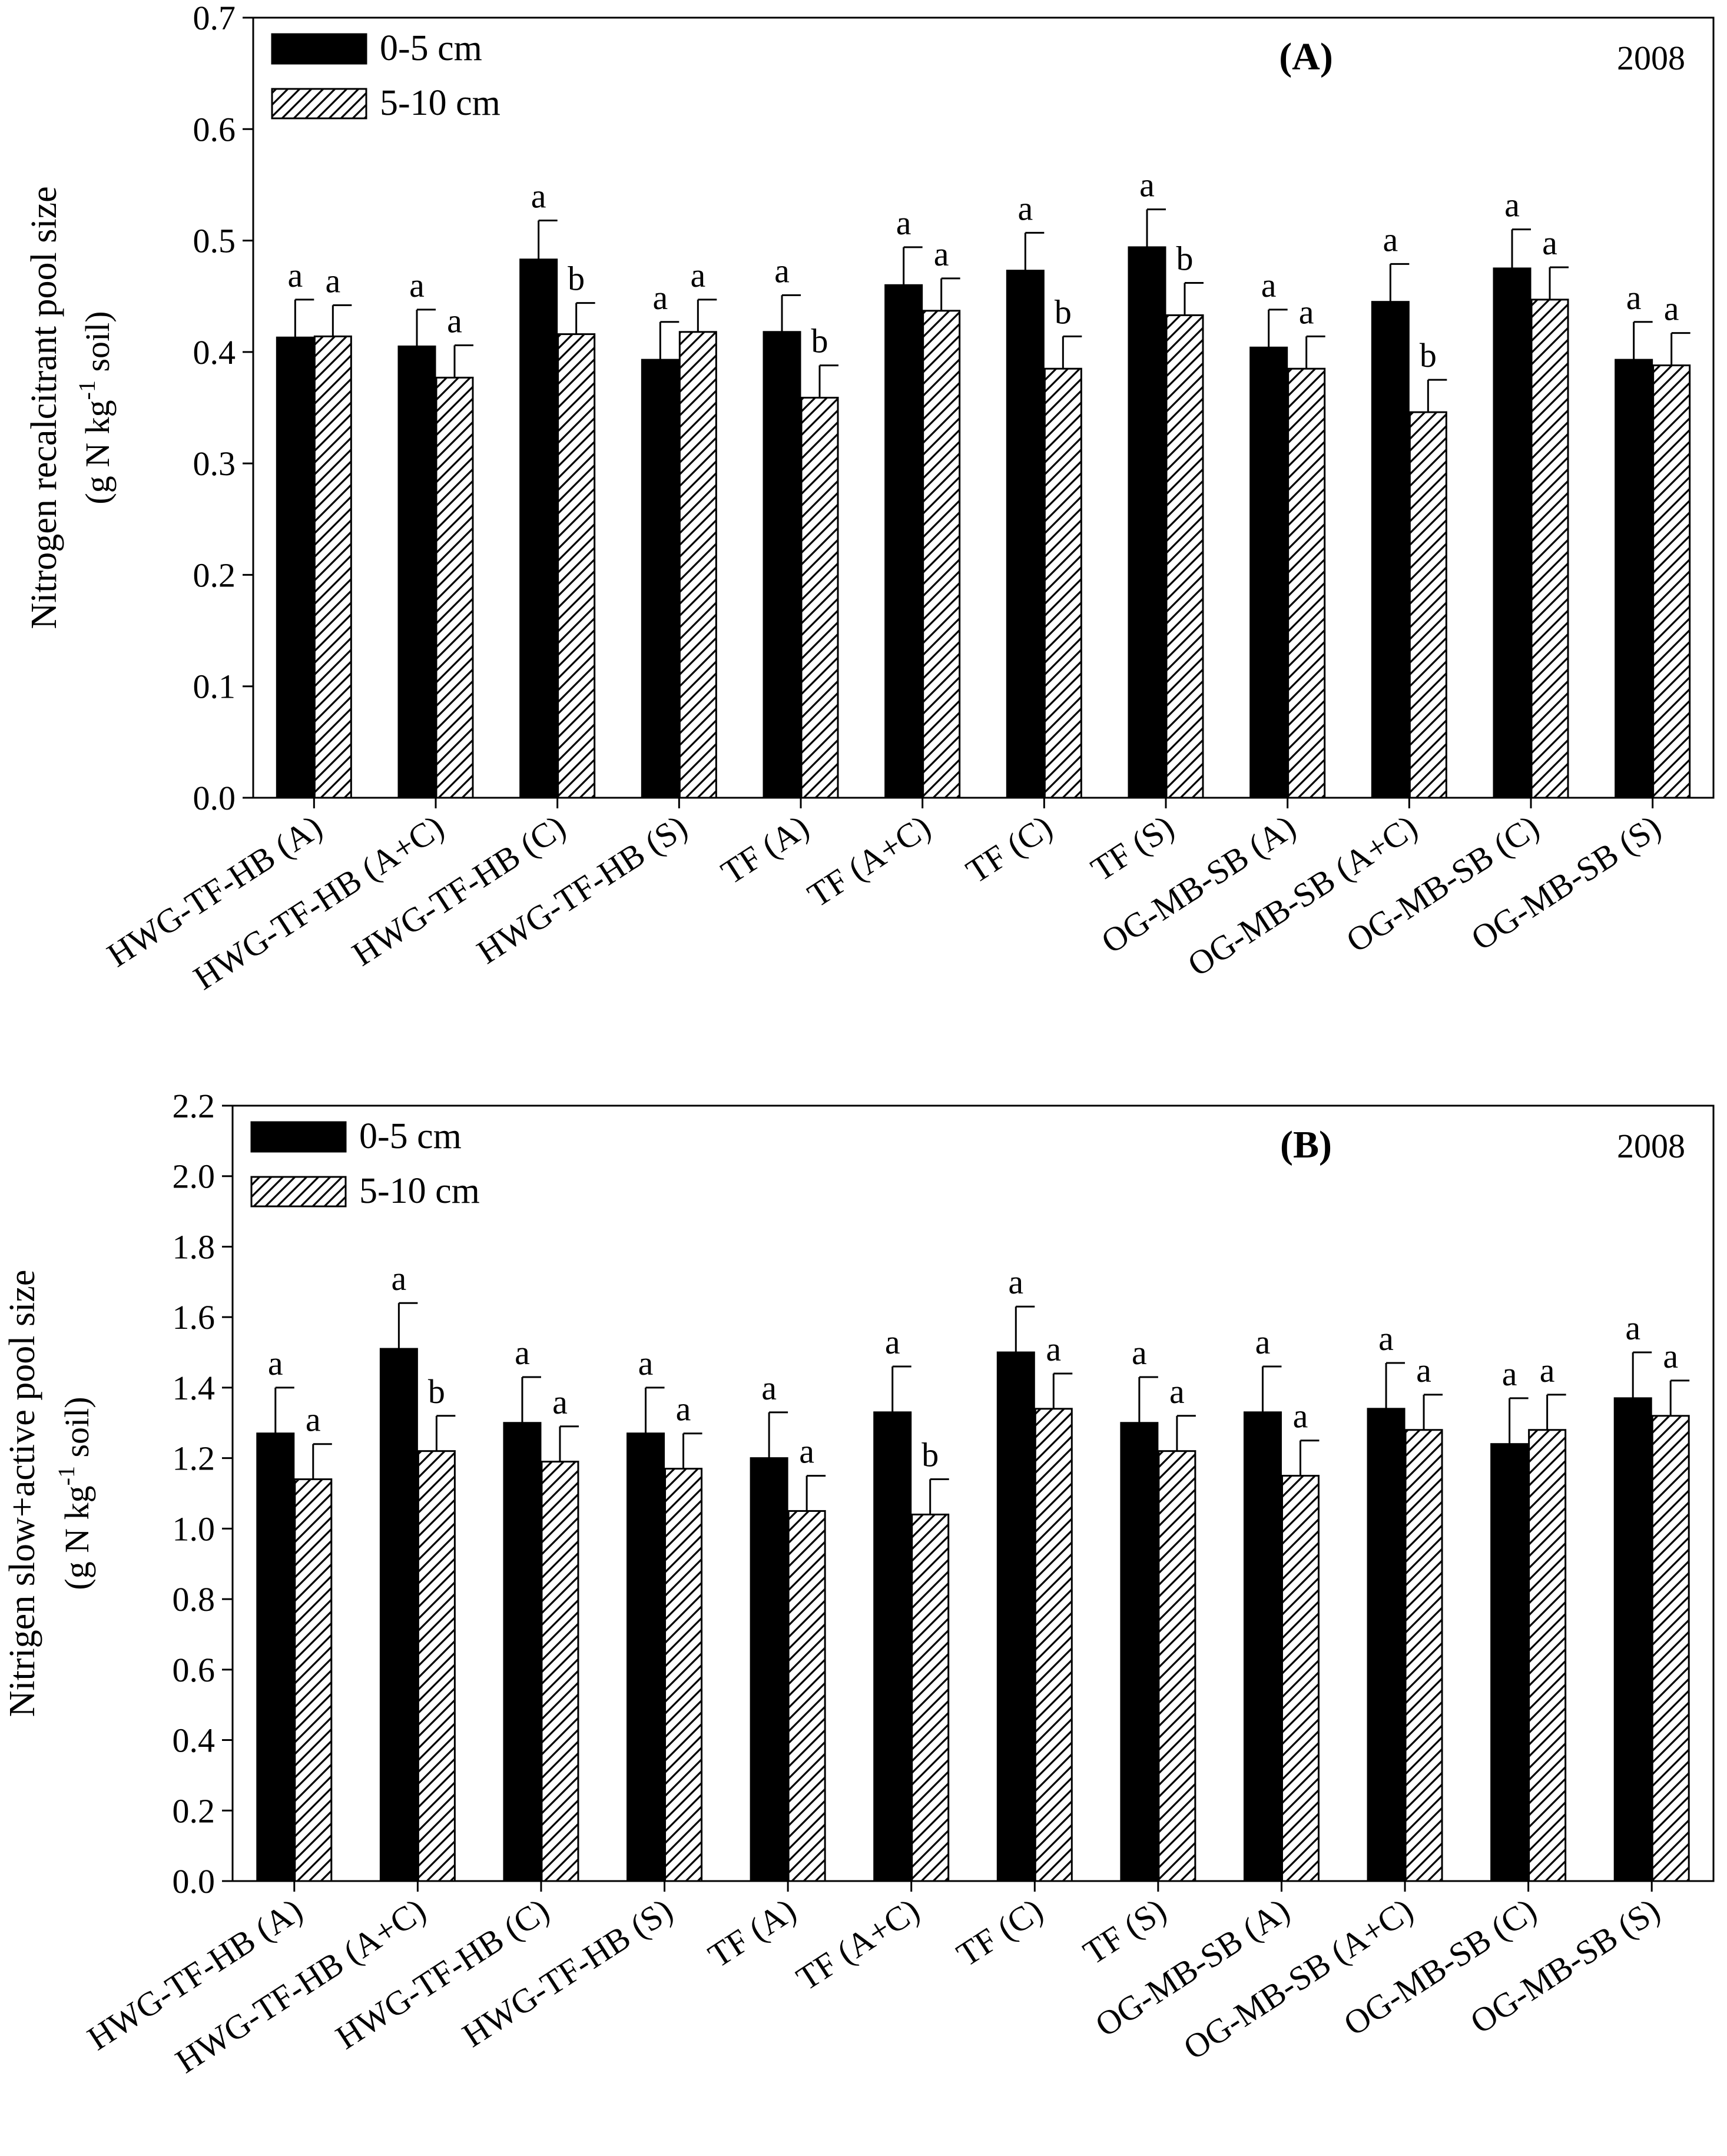  What do you see at coordinates (194, 1529) in the screenshot?
I see `panel-b-y-tick-label: 1.0` at bounding box center [194, 1529].